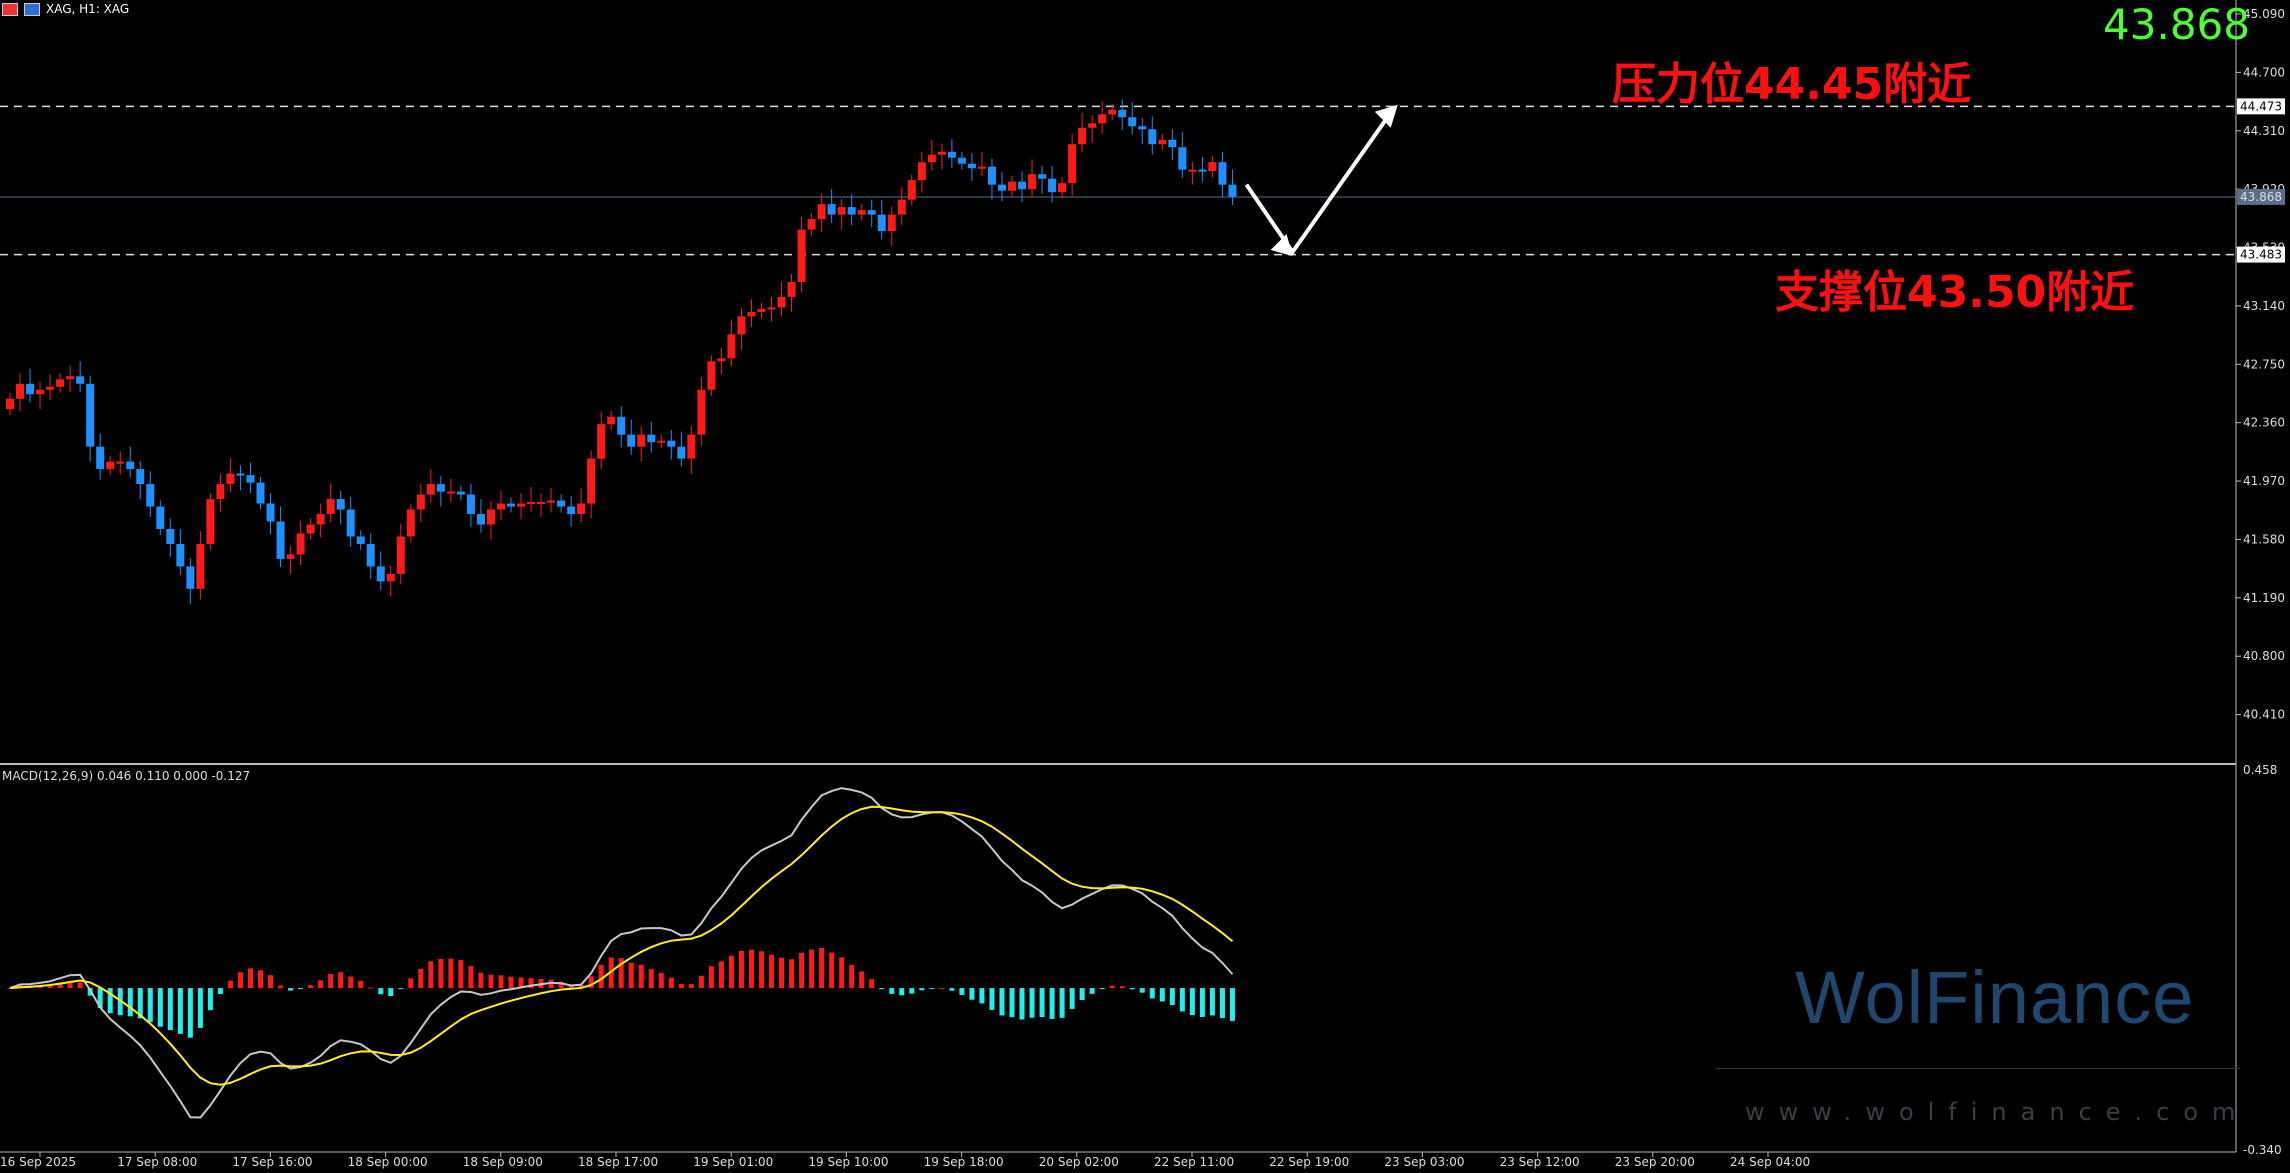  I want to click on y-tick-label: 42.750, so click(2264, 364).